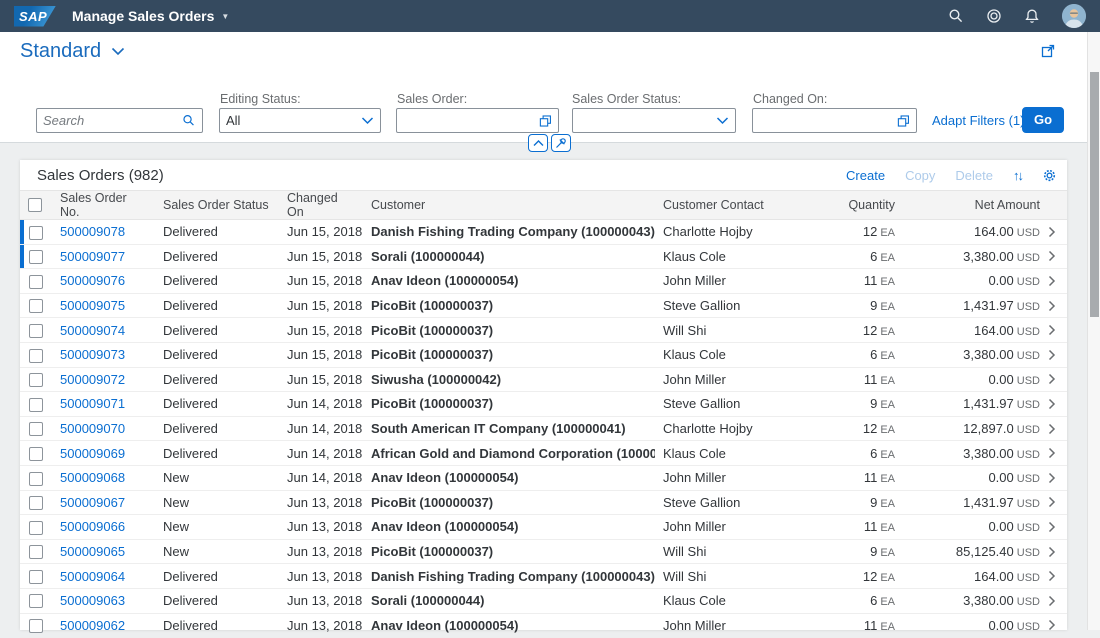 Image resolution: width=1100 pixels, height=638 pixels. What do you see at coordinates (72, 51) in the screenshot?
I see `variant-selector: Standard` at bounding box center [72, 51].